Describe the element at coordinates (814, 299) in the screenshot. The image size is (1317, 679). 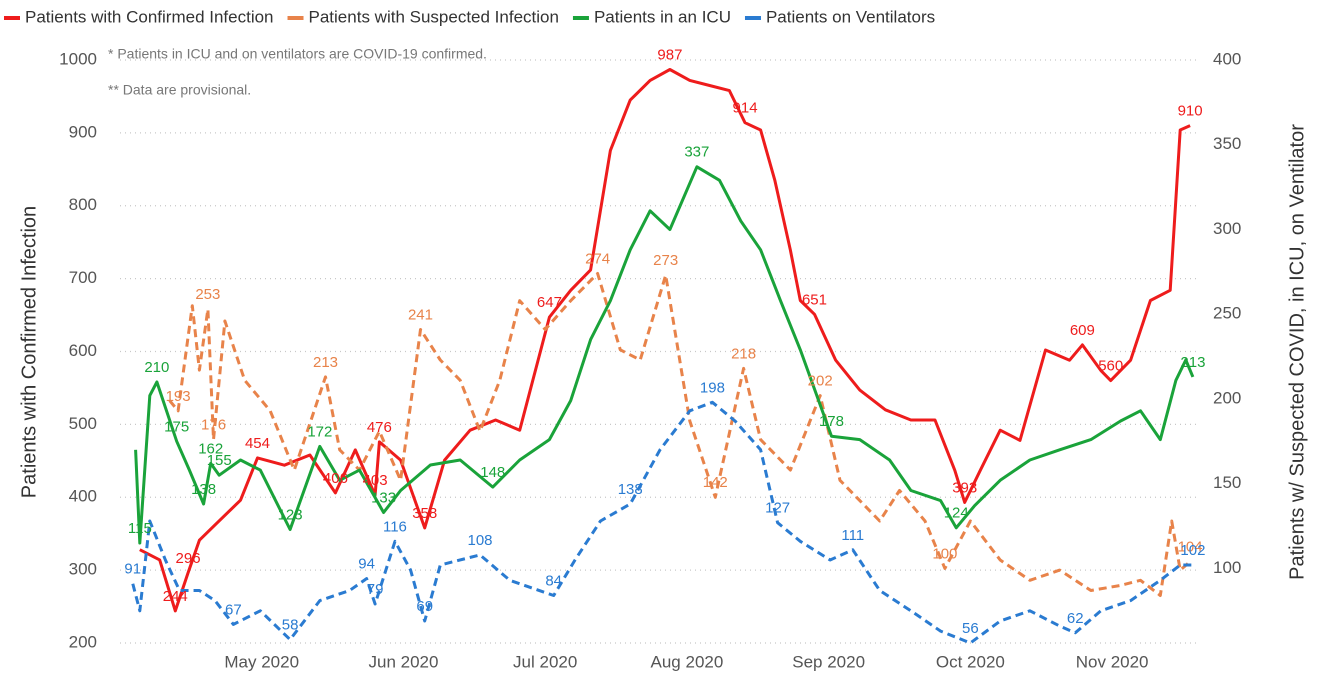
I see `data-label: 651` at that location.